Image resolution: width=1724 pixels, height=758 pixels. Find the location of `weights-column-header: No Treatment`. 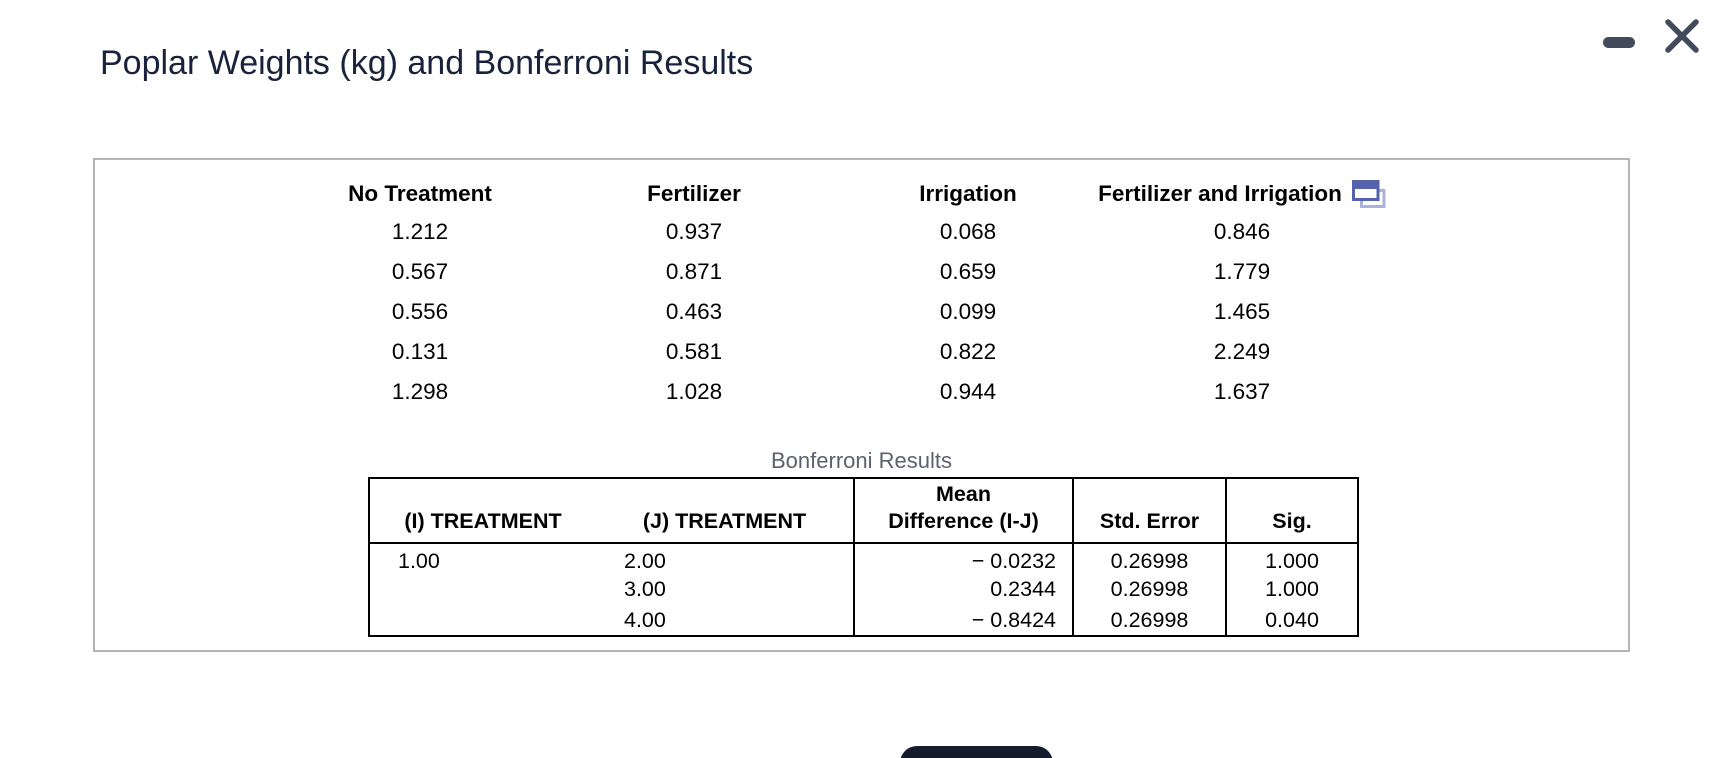

weights-column-header: No Treatment is located at coordinates (420, 193).